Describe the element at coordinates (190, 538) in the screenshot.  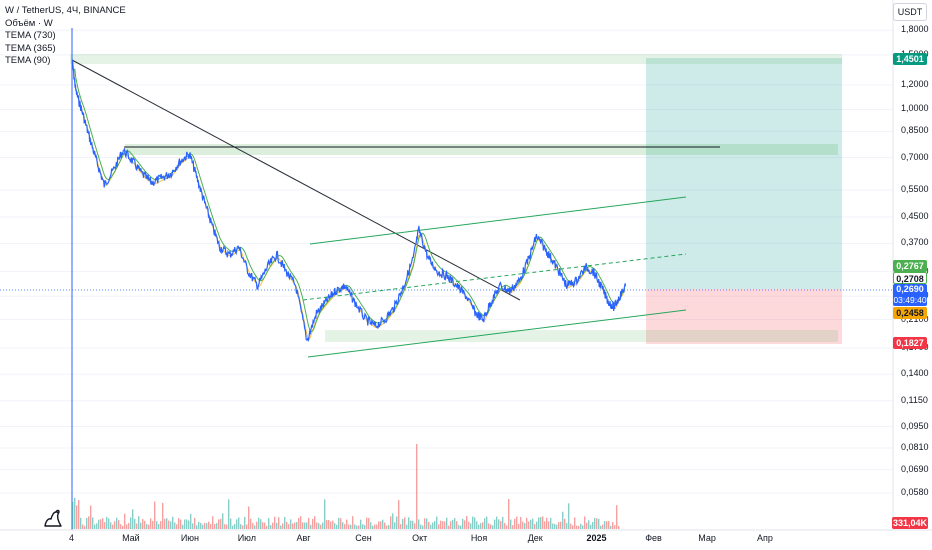
I see `x-tick-label: Июн` at that location.